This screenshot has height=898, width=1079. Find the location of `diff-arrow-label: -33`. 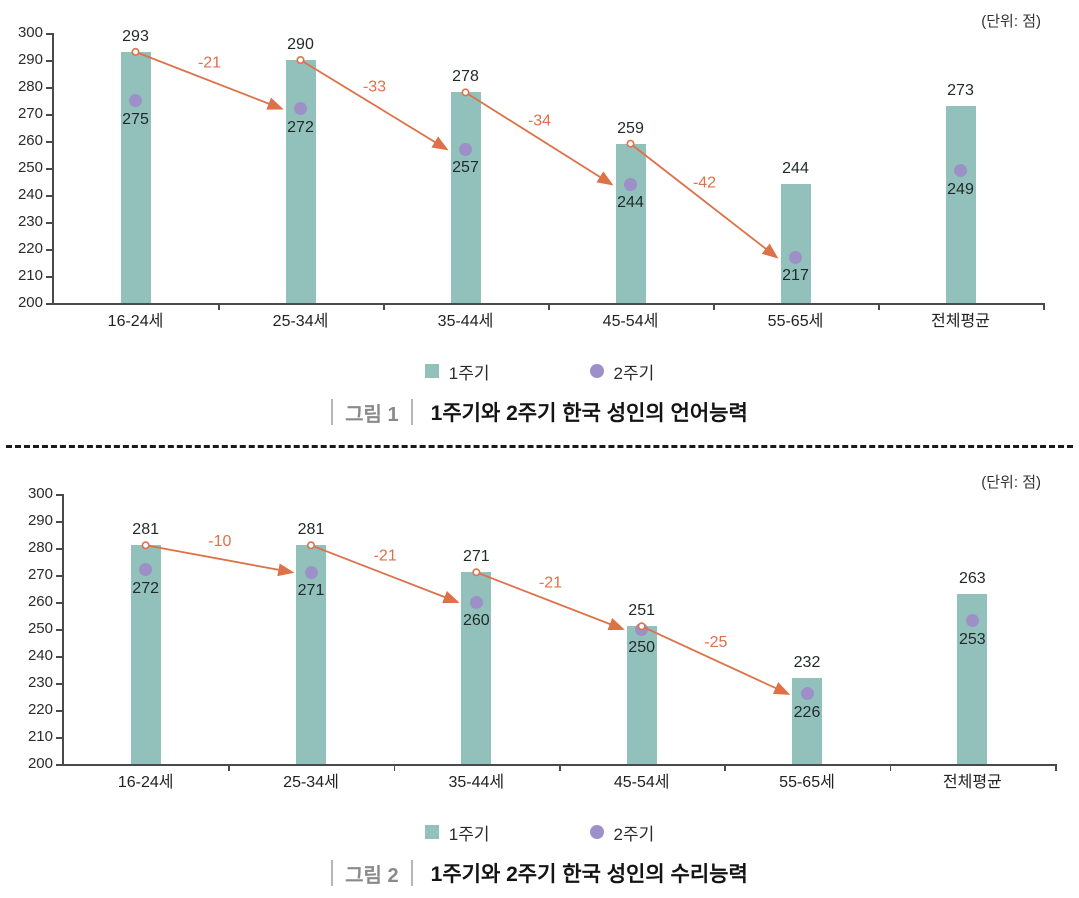

diff-arrow-label: -33 is located at coordinates (374, 87).